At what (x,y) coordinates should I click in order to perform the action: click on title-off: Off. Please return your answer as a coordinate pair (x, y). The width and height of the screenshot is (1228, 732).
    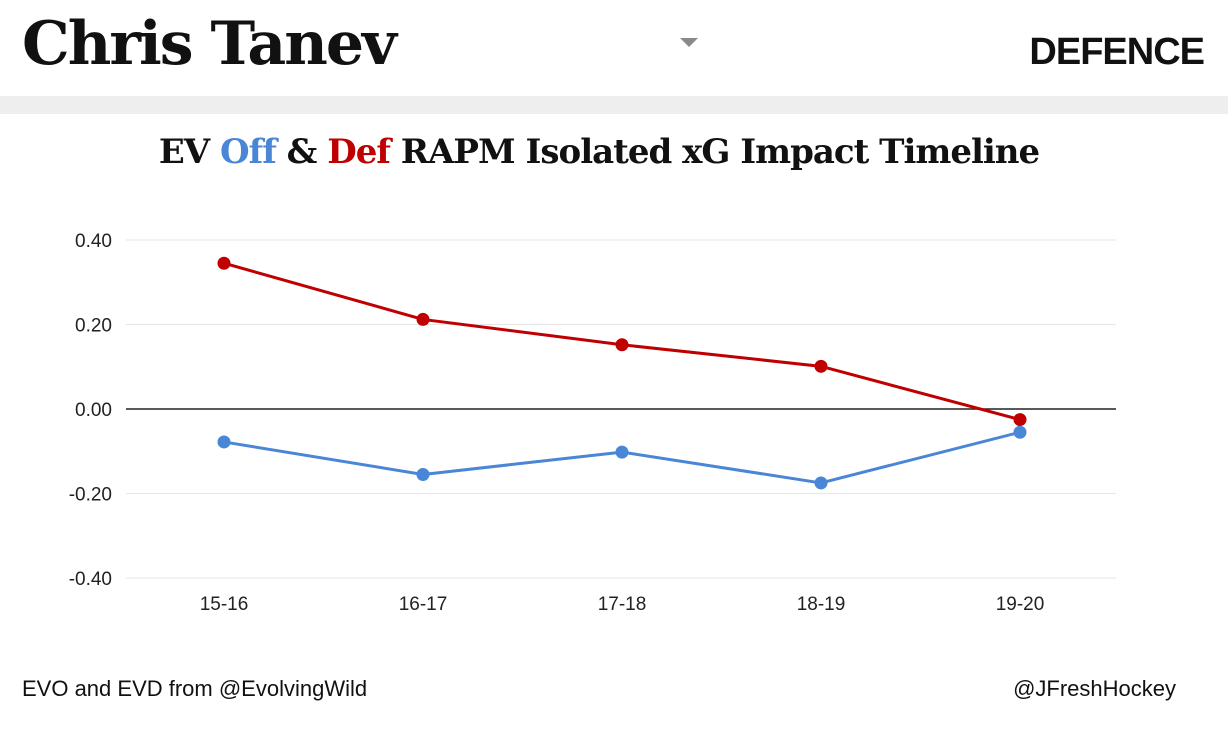
    Looking at the image, I should click on (248, 152).